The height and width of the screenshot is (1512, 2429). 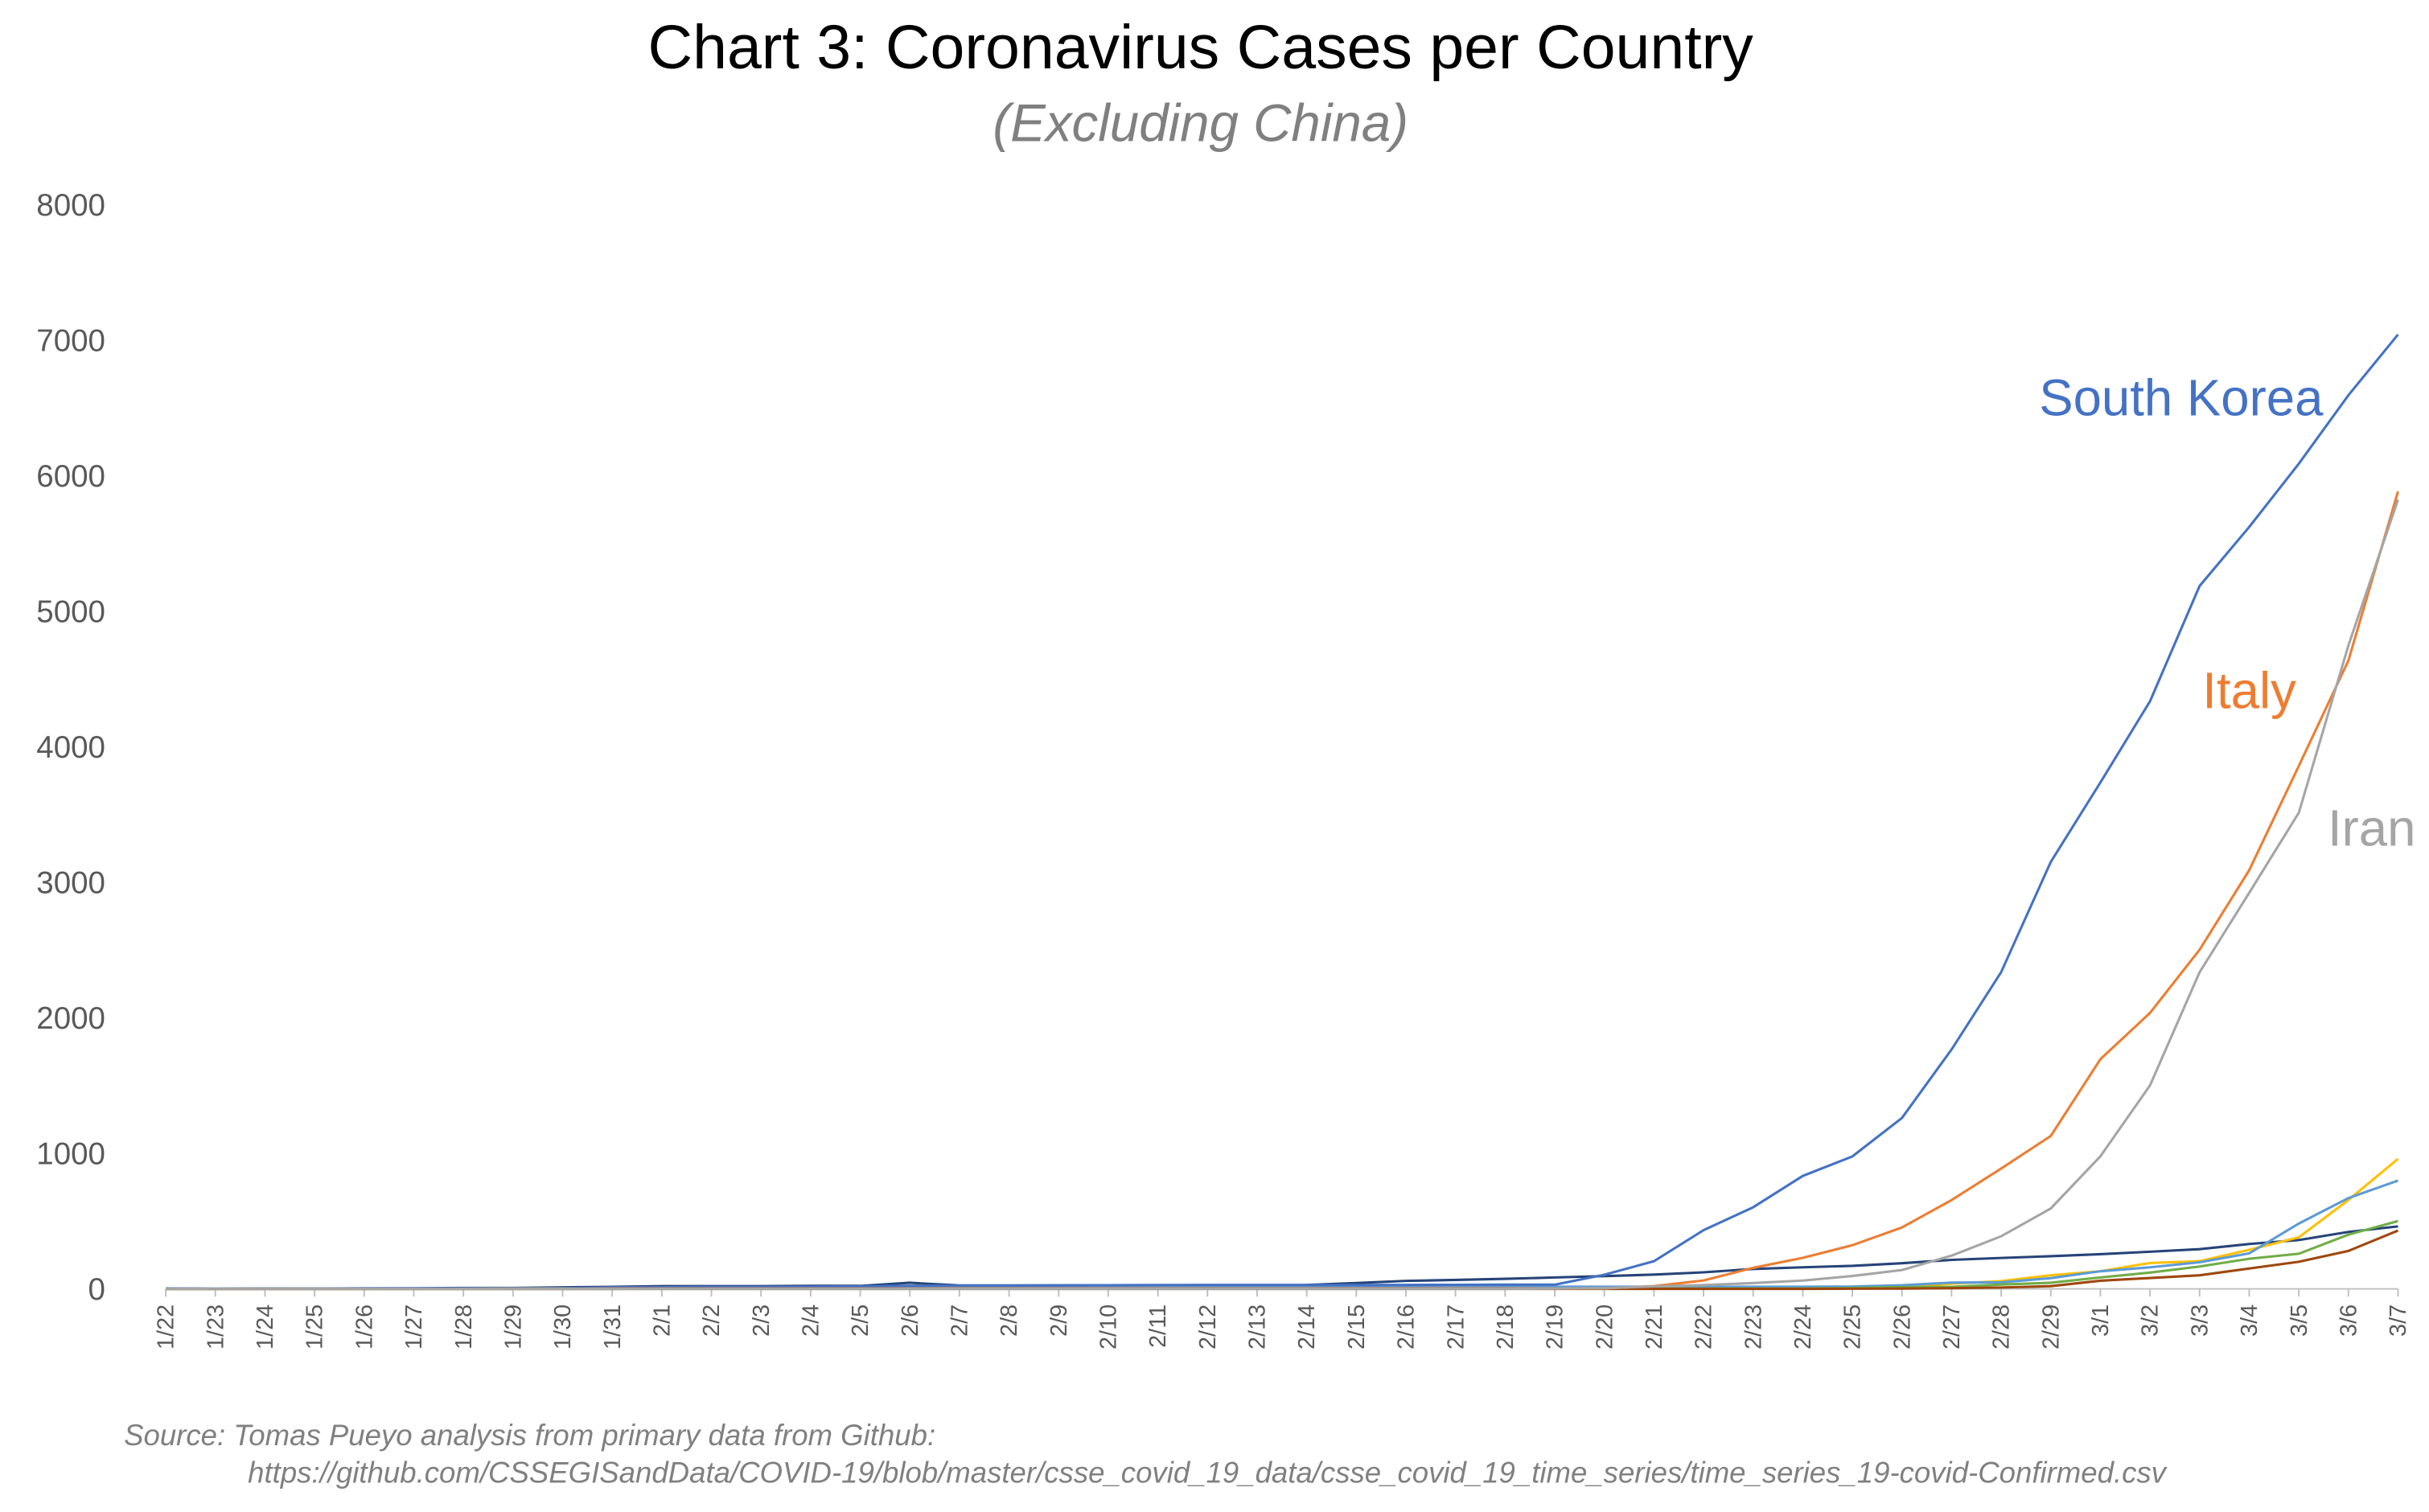 What do you see at coordinates (1200, 123) in the screenshot?
I see `chart-subtitle: (Excluding China)` at bounding box center [1200, 123].